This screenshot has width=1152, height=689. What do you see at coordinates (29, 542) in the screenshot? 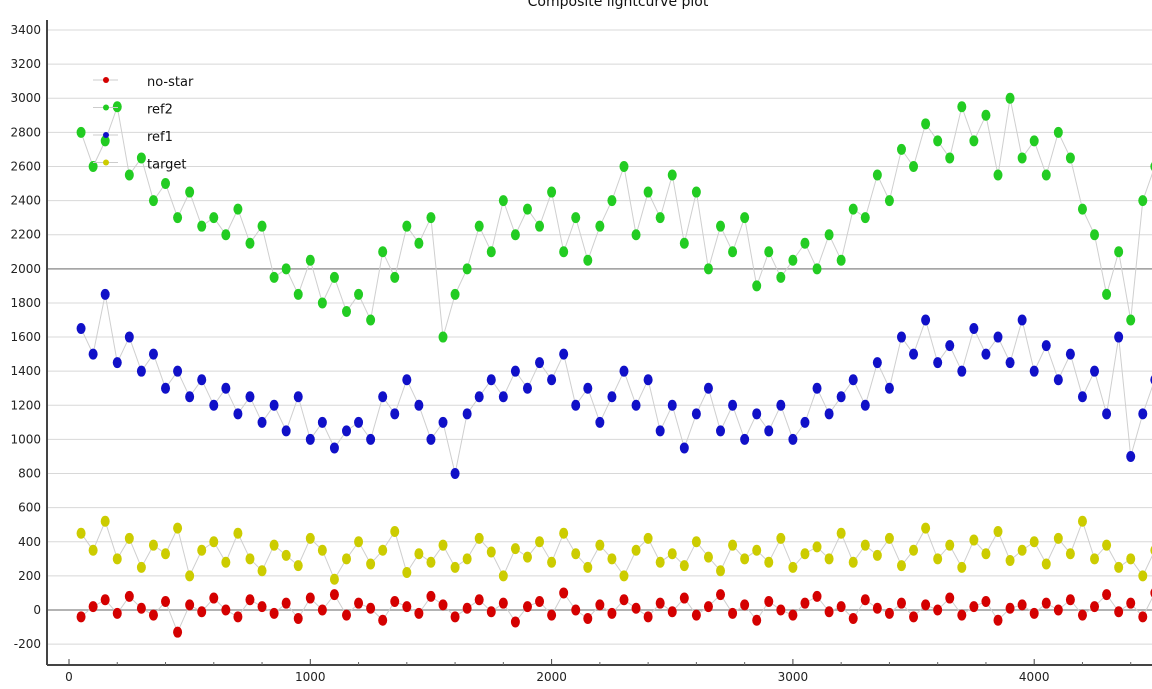
I see `y-tick-label: 400` at bounding box center [29, 542].